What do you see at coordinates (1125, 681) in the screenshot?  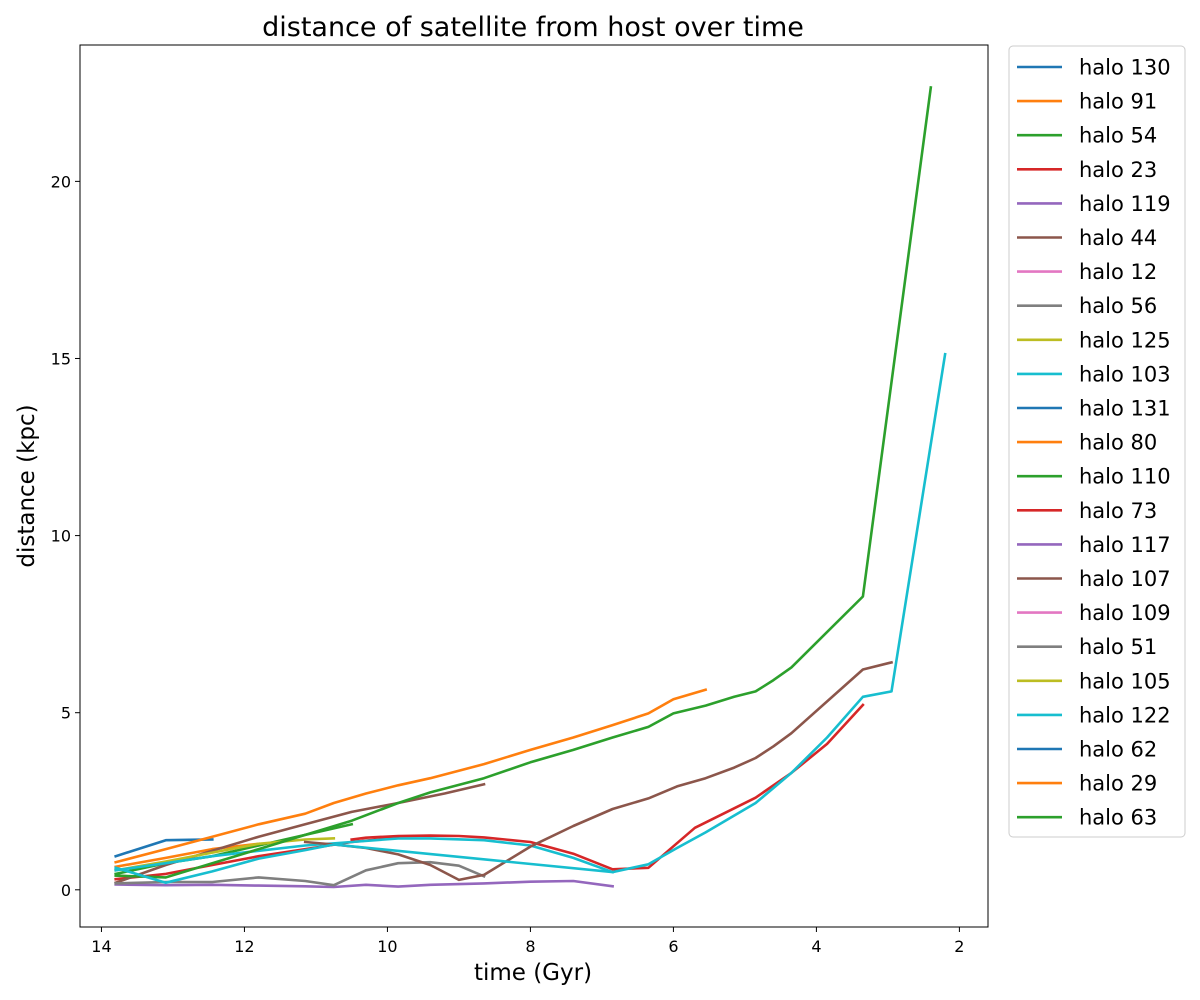 I see `legend-label: halo 105` at bounding box center [1125, 681].